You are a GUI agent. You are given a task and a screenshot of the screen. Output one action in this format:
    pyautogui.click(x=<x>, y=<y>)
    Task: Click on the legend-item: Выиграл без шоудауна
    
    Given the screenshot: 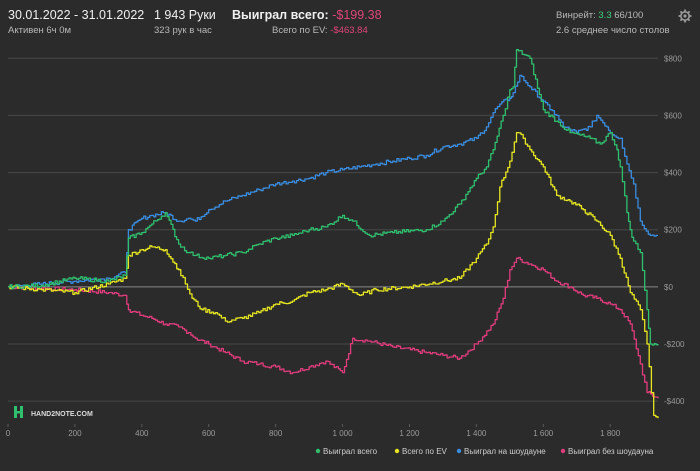 What is the action you would take?
    pyautogui.click(x=611, y=451)
    